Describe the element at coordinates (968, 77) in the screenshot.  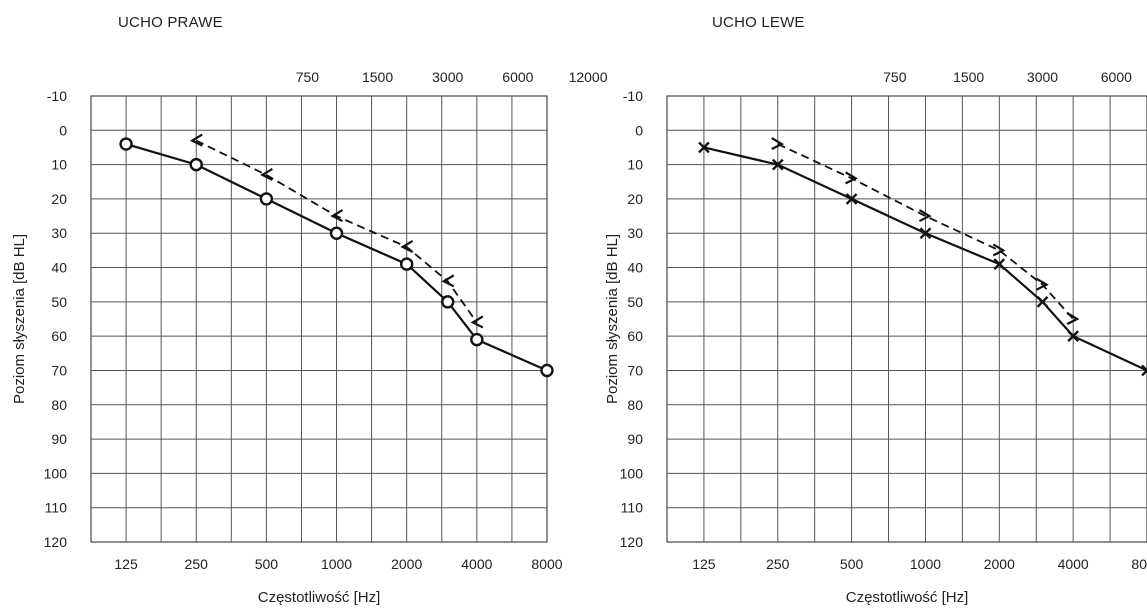
I see `left-ear-x-top-tick-label: 1500` at that location.